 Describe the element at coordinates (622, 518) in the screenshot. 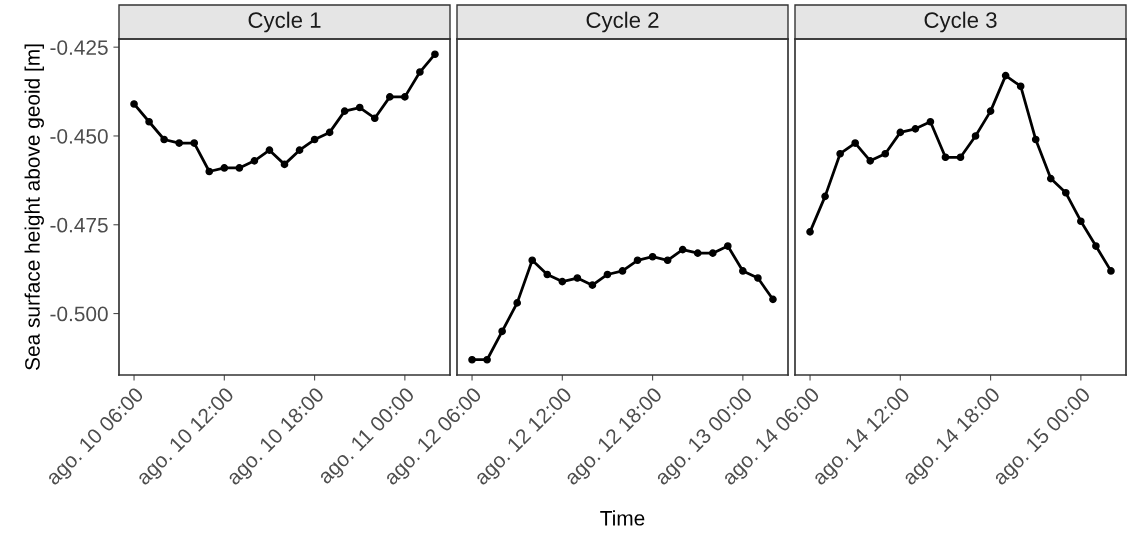

I see `x-axis-title: Time` at that location.